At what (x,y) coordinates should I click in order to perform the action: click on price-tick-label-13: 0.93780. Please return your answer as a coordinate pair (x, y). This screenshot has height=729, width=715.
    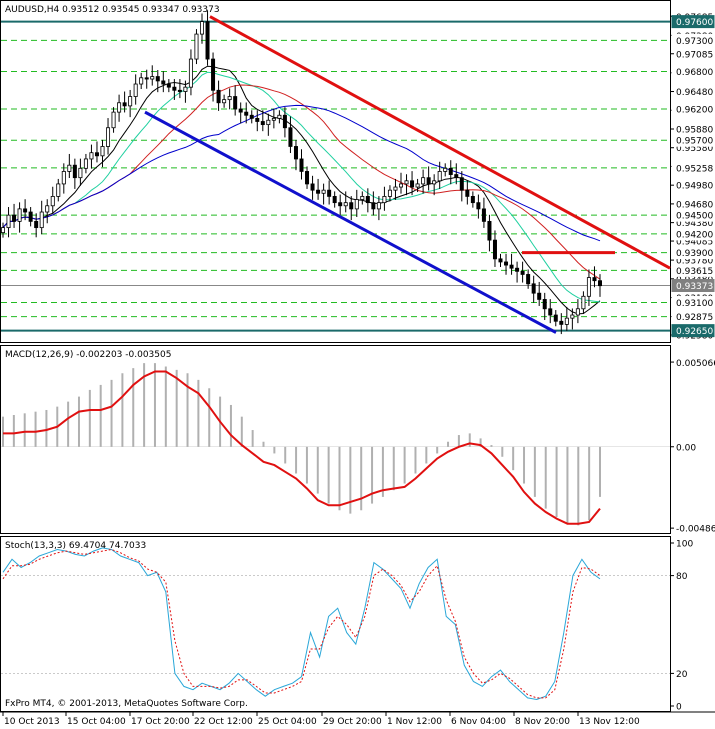
    Looking at the image, I should click on (694, 262).